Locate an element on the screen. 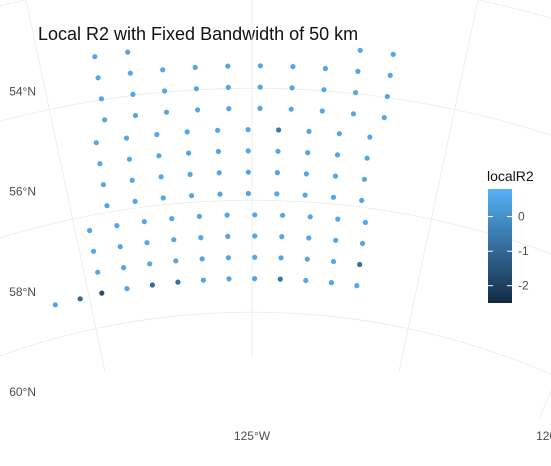 This screenshot has height=466, width=551. map-title: Local R2 with Fixed Bandwidth of 50 km is located at coordinates (198, 34).